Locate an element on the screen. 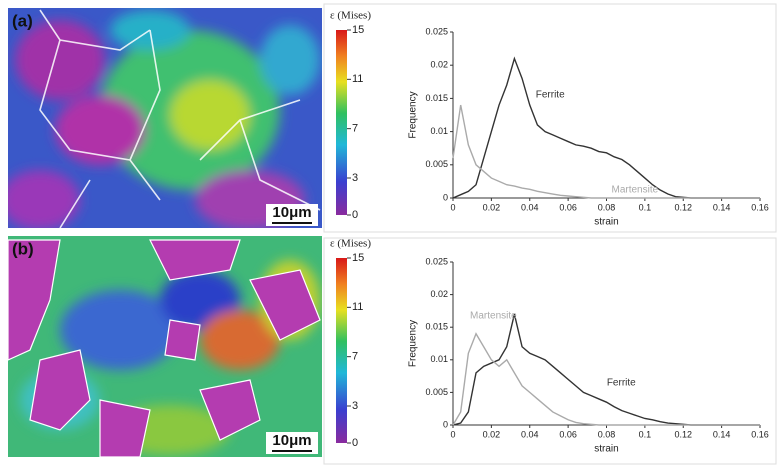 This screenshot has width=780, height=468. panel-label: (b) is located at coordinates (23, 248).